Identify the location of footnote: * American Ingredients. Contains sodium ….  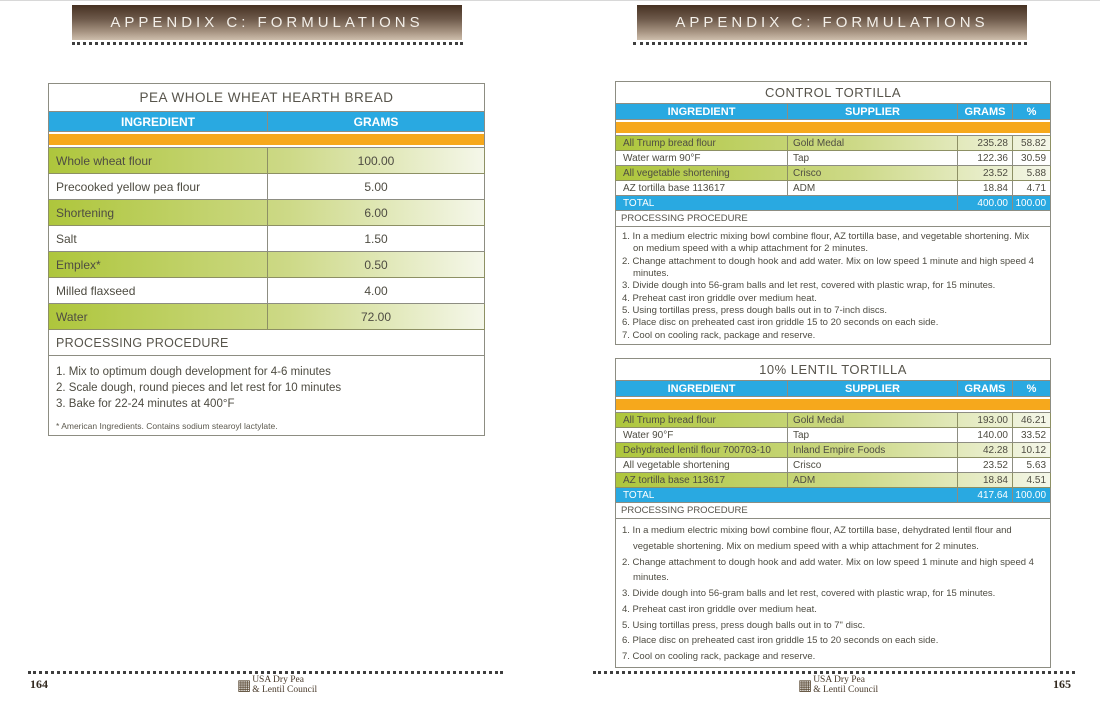
(167, 426).